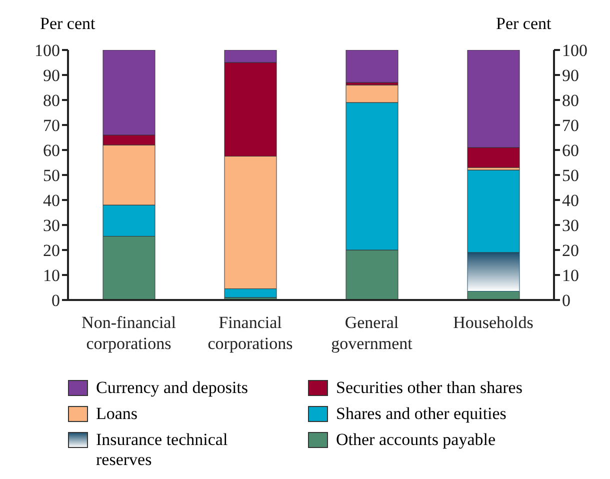 The image size is (610, 479). What do you see at coordinates (129, 333) in the screenshot?
I see `x-tick-label: Non-financial corporations` at bounding box center [129, 333].